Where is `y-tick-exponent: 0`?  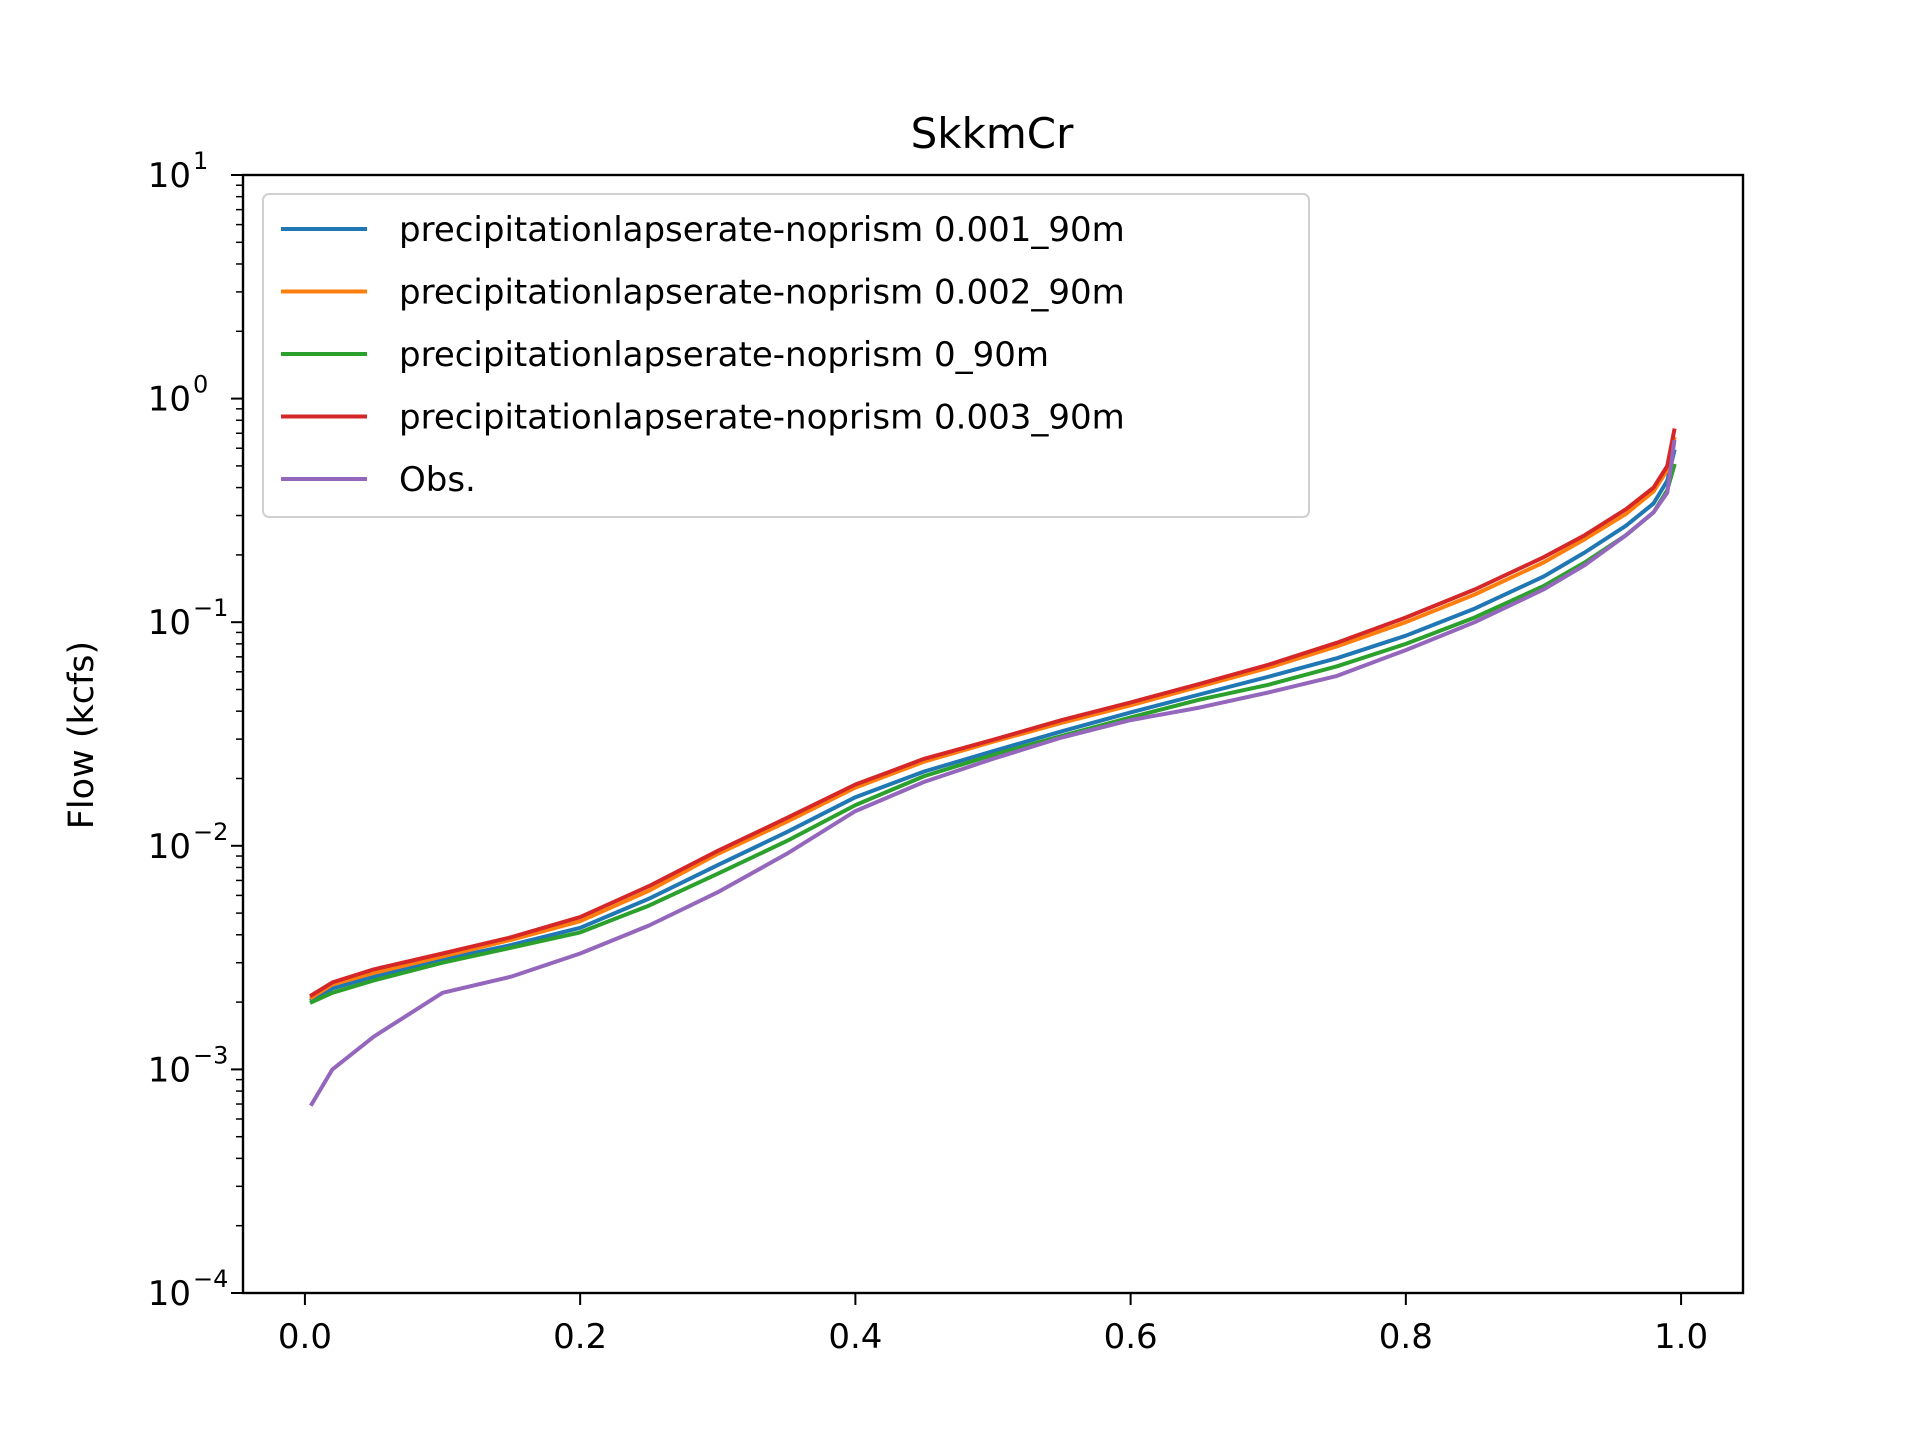
y-tick-exponent: 0 is located at coordinates (200, 385).